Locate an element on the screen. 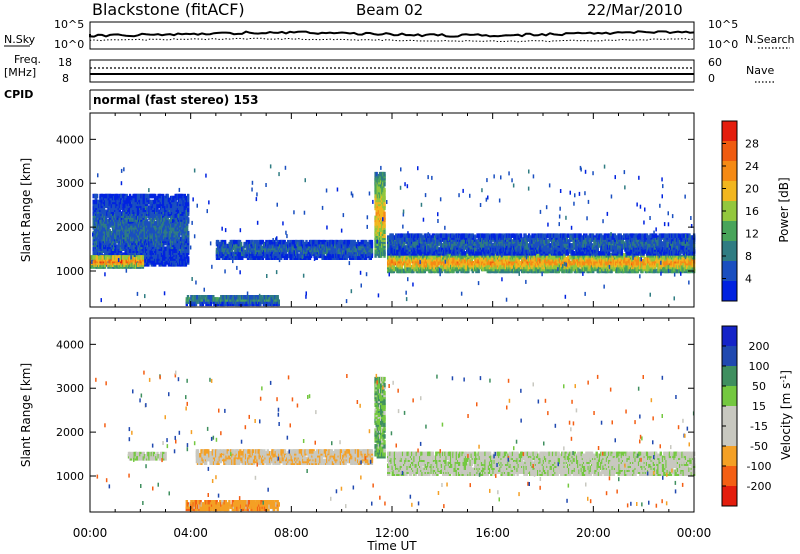 The height and width of the screenshot is (554, 800). freq-frame is located at coordinates (392, 71).